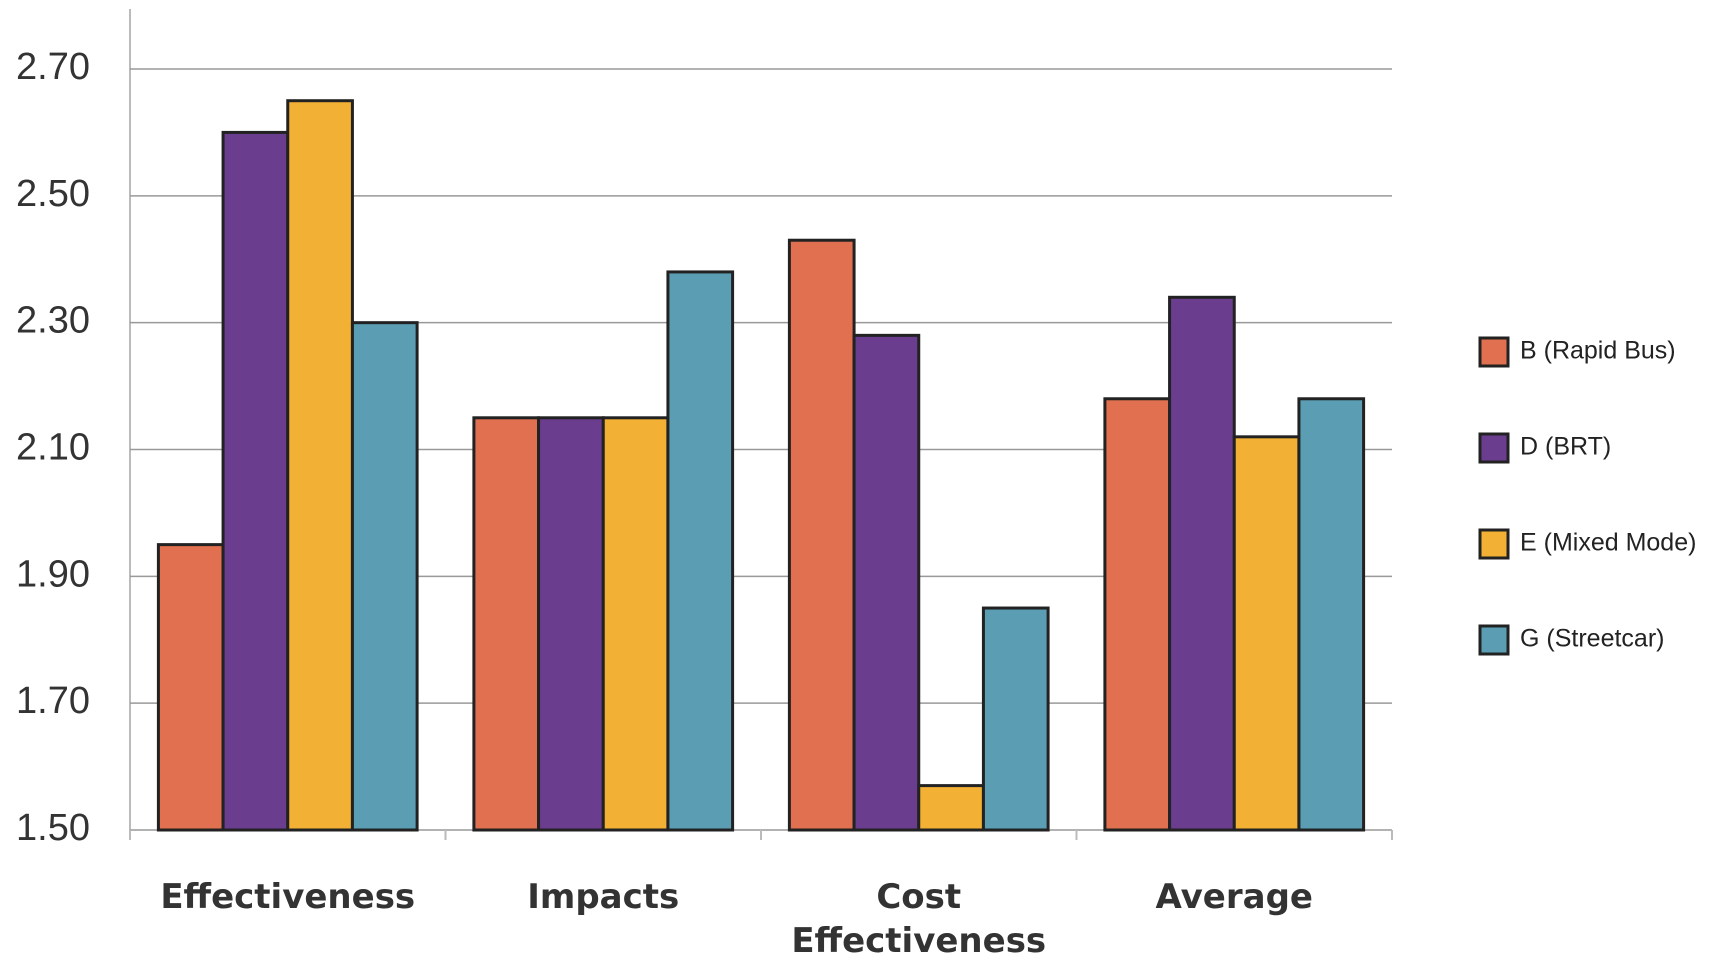 This screenshot has width=1736, height=969. What do you see at coordinates (1598, 351) in the screenshot?
I see `legend-label: B (Rapid Bus)` at bounding box center [1598, 351].